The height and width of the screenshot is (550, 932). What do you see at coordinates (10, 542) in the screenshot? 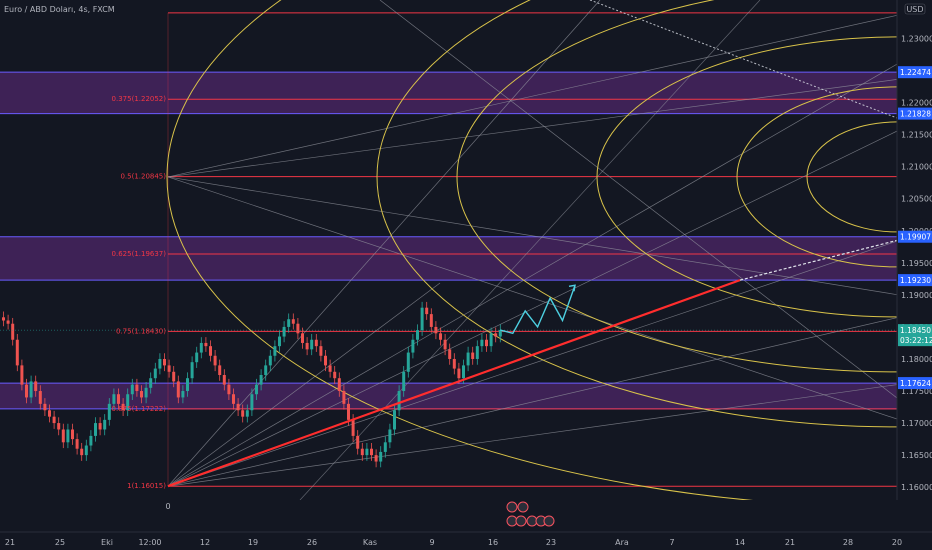
I see `x-tick-label-0: 21` at bounding box center [10, 542].